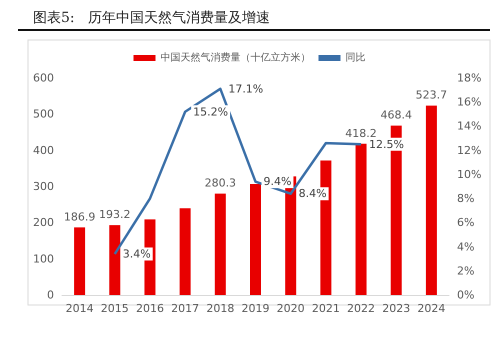  I want to click on x-tick-label: 2015, so click(114, 308).